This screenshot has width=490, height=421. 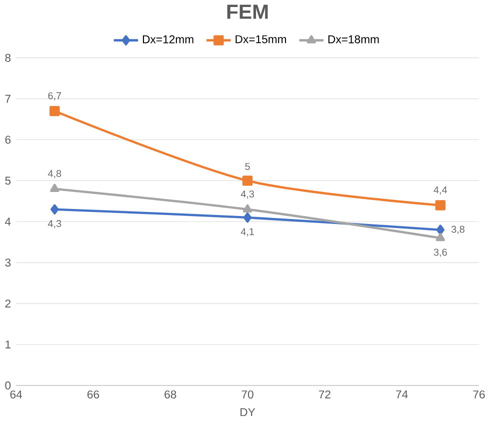 I want to click on y-tick-label: 0, so click(x=8, y=386).